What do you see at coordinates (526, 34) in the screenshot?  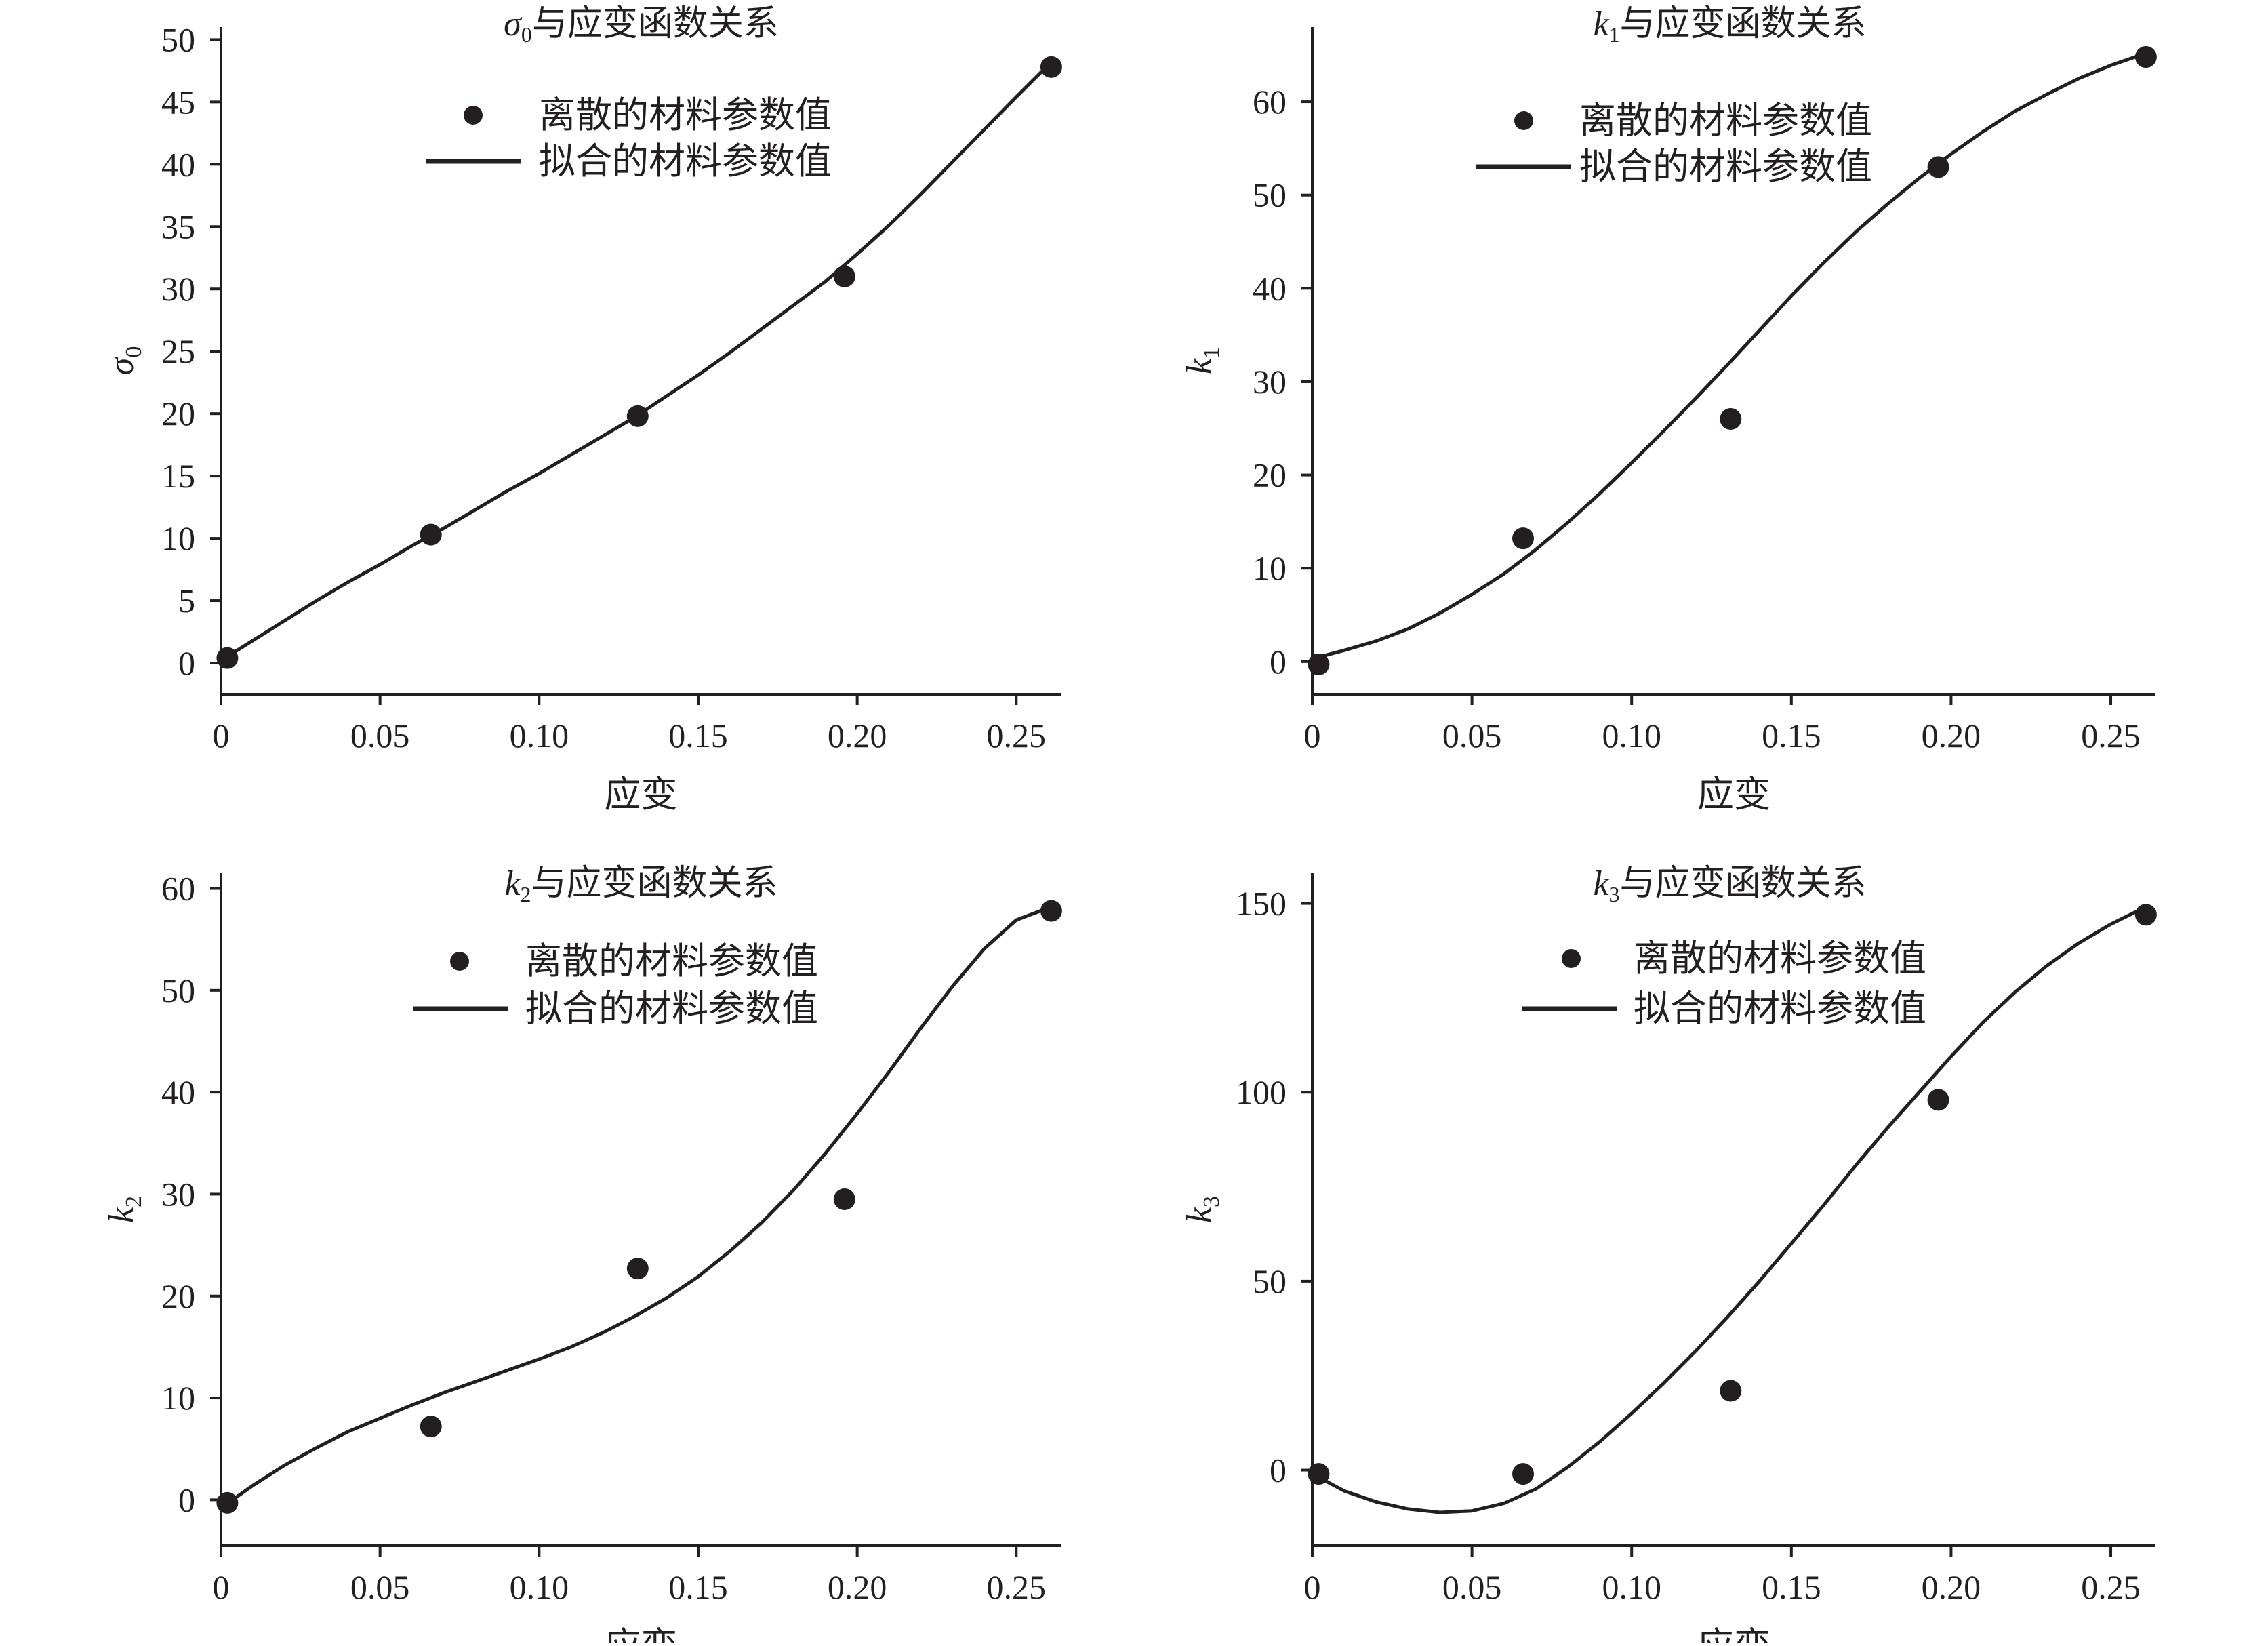 I see `title-subscript: 0` at bounding box center [526, 34].